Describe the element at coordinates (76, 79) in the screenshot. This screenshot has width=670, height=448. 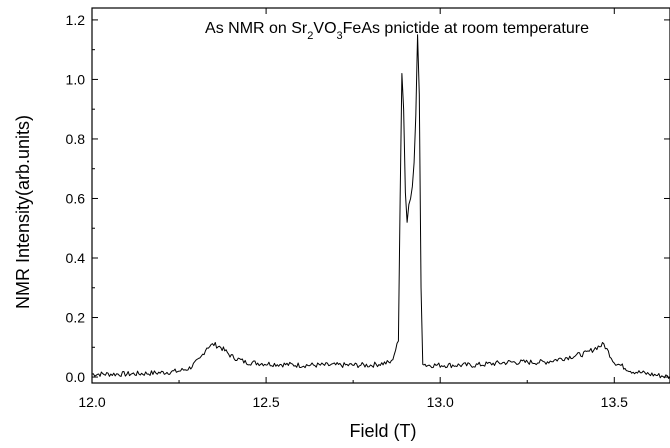
I see `y-tick-label: 1.0` at that location.